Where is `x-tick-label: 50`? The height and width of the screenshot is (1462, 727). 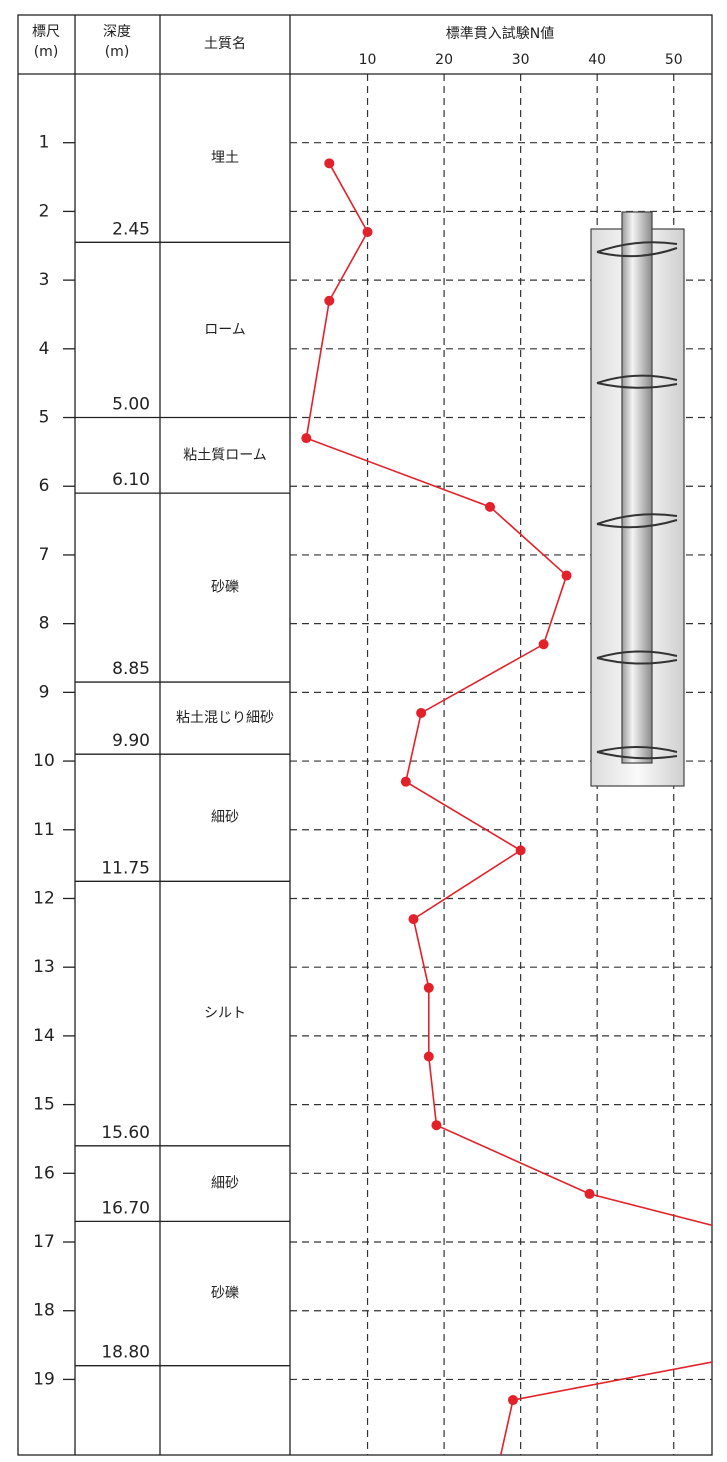
x-tick-label: 50 is located at coordinates (674, 60).